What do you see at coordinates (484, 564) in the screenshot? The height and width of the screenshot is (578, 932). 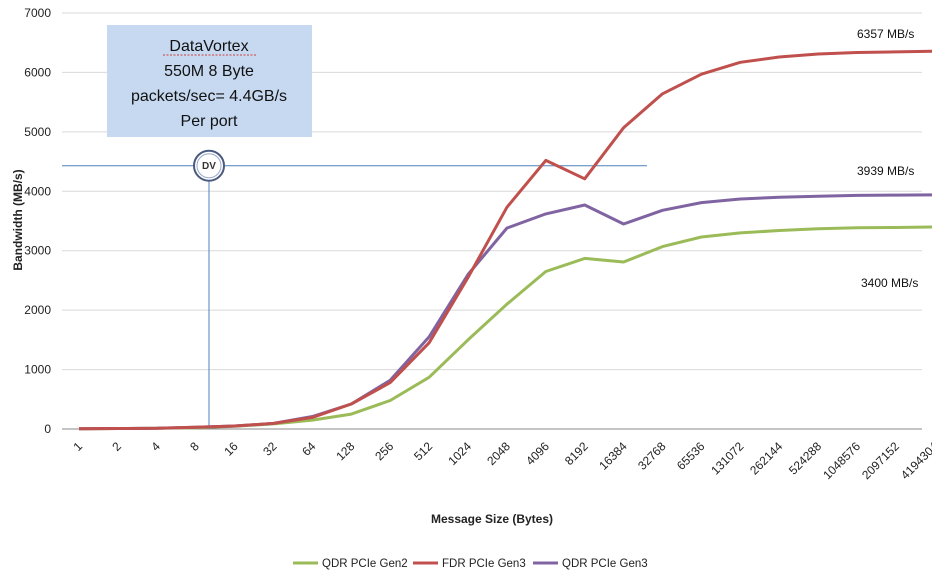 I see `legend-label-fdr-gen3: FDR PCIe Gen3` at bounding box center [484, 564].